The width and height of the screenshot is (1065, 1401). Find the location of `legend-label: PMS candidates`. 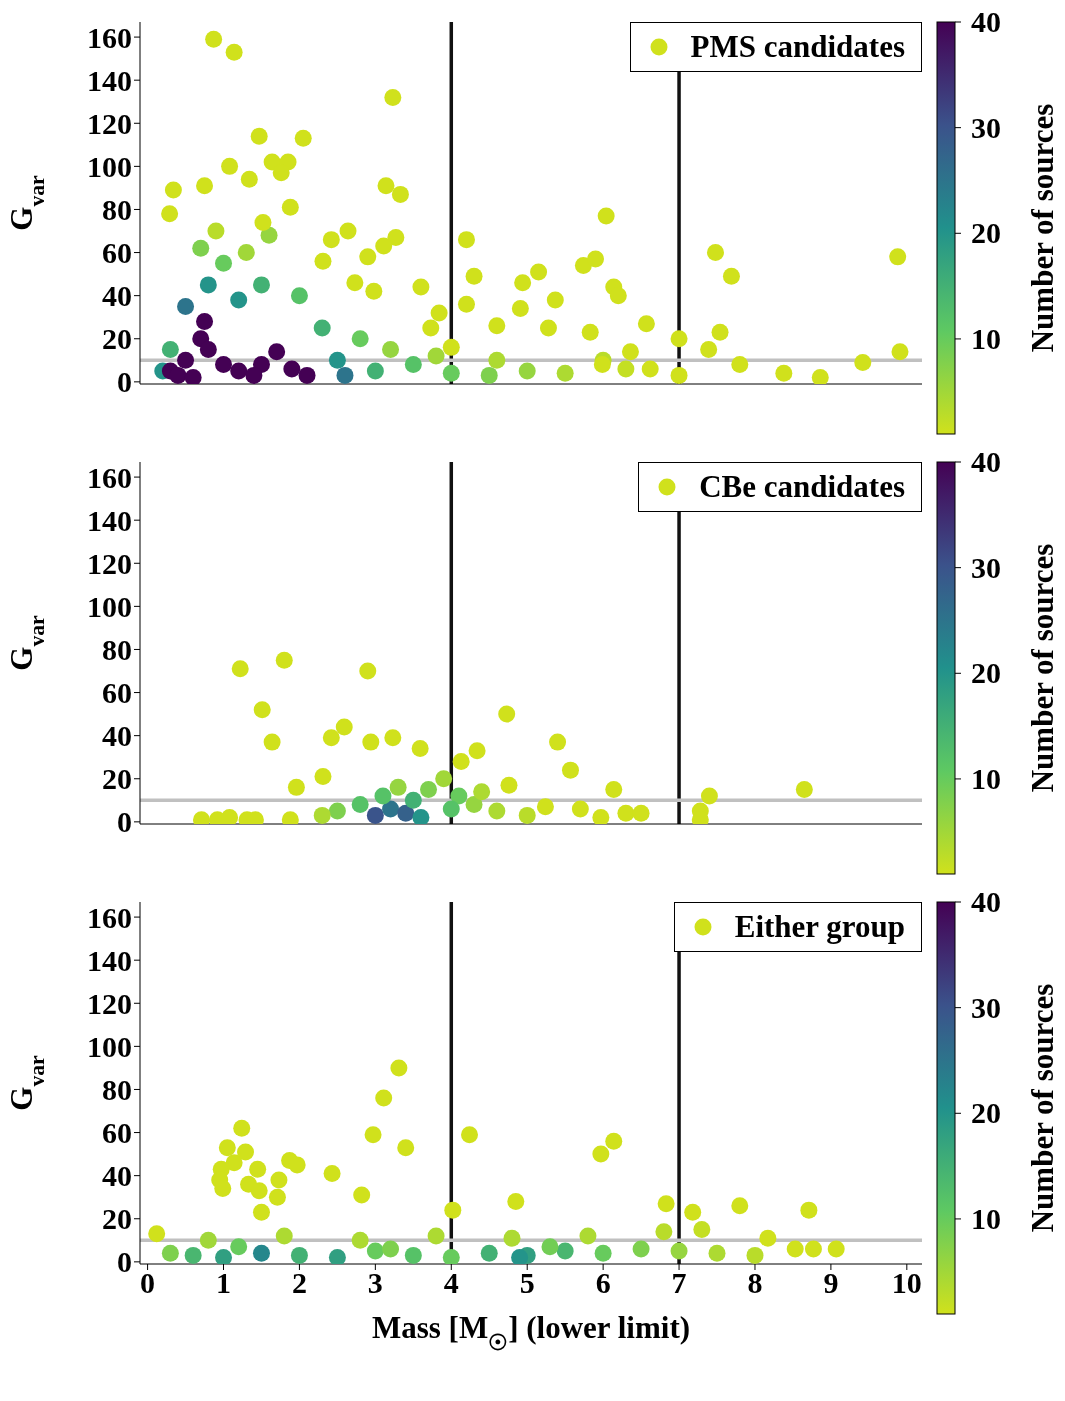

legend-label: PMS candidates is located at coordinates (797, 47).